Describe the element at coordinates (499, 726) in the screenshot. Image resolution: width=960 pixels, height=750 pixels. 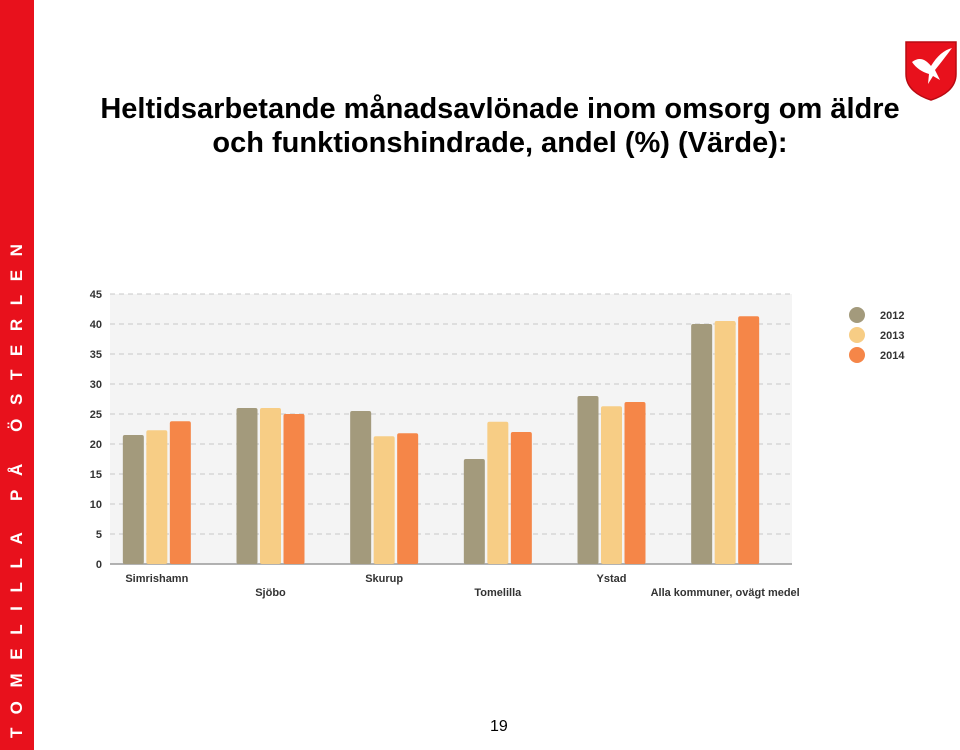
I see `page-number: 19` at that location.